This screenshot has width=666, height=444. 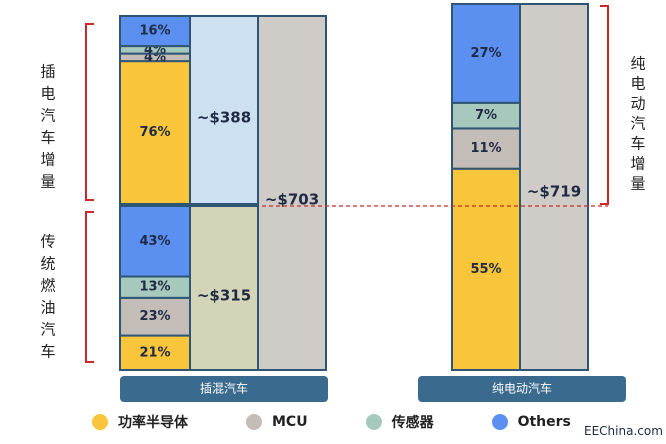 What do you see at coordinates (47, 242) in the screenshot?
I see `phev-base-bracket-label-char-0: 传` at bounding box center [47, 242].